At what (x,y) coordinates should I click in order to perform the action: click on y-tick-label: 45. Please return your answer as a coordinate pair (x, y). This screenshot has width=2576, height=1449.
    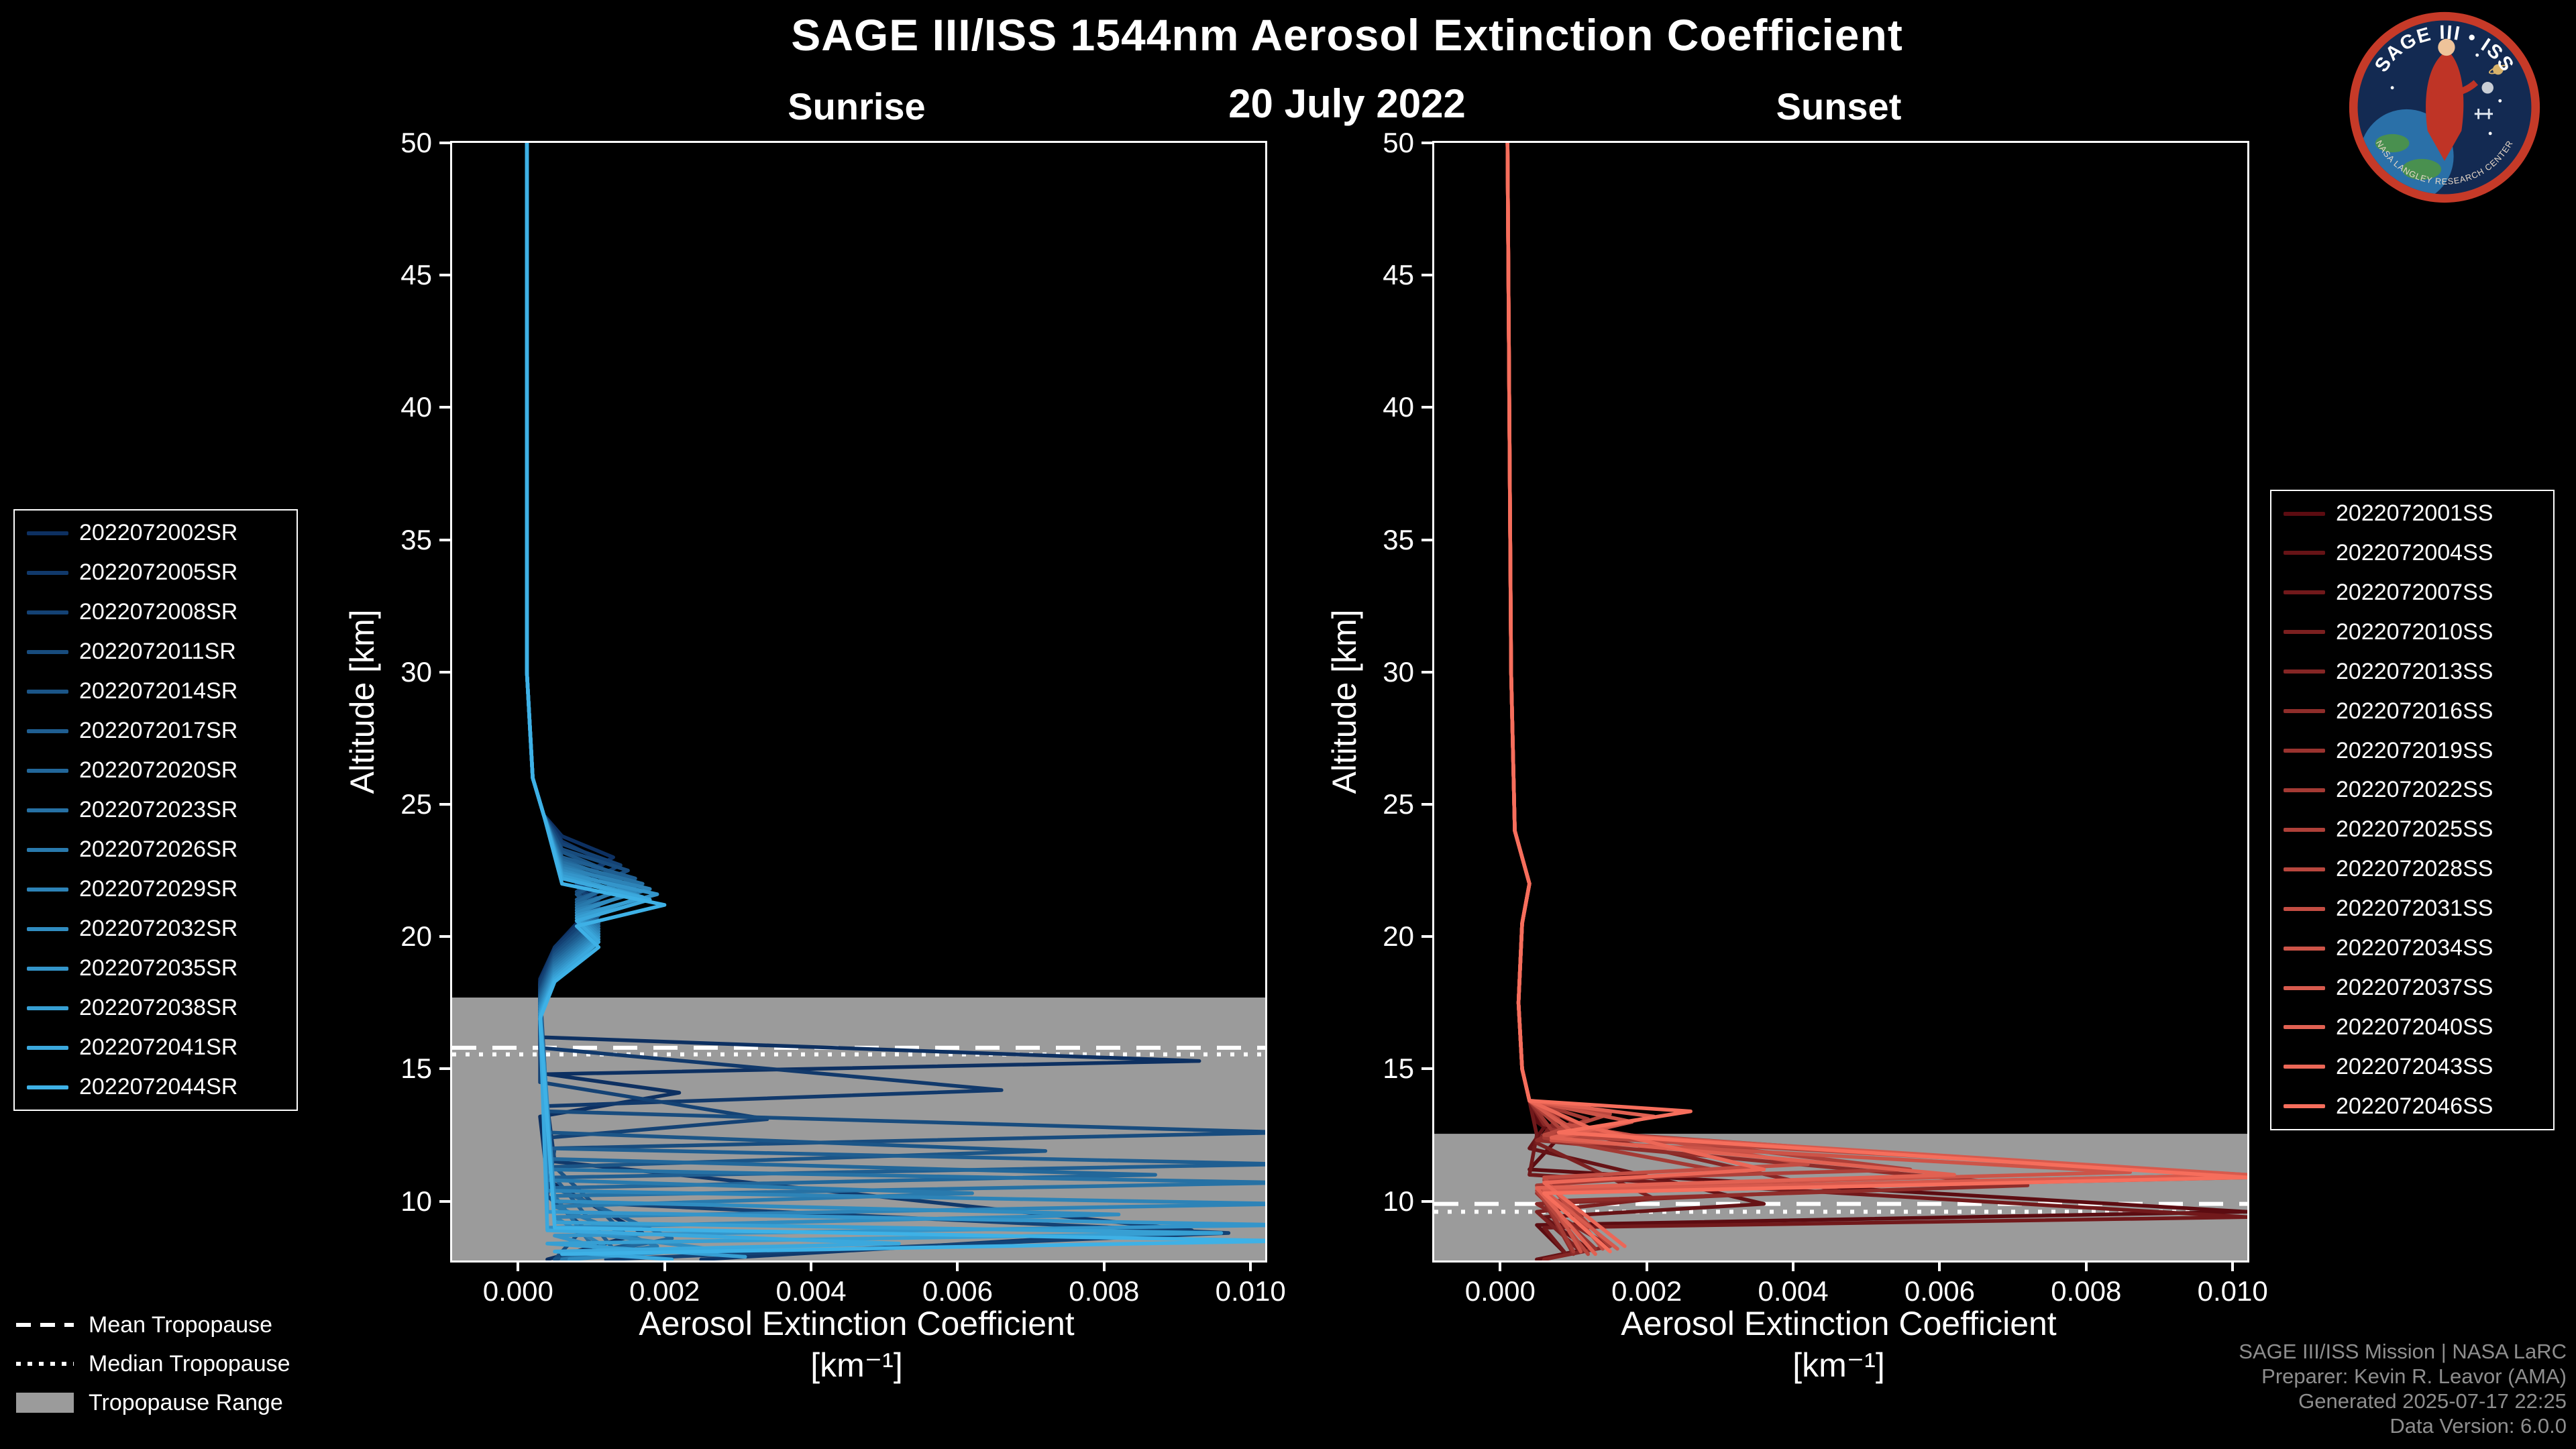
    Looking at the image, I should click on (416, 275).